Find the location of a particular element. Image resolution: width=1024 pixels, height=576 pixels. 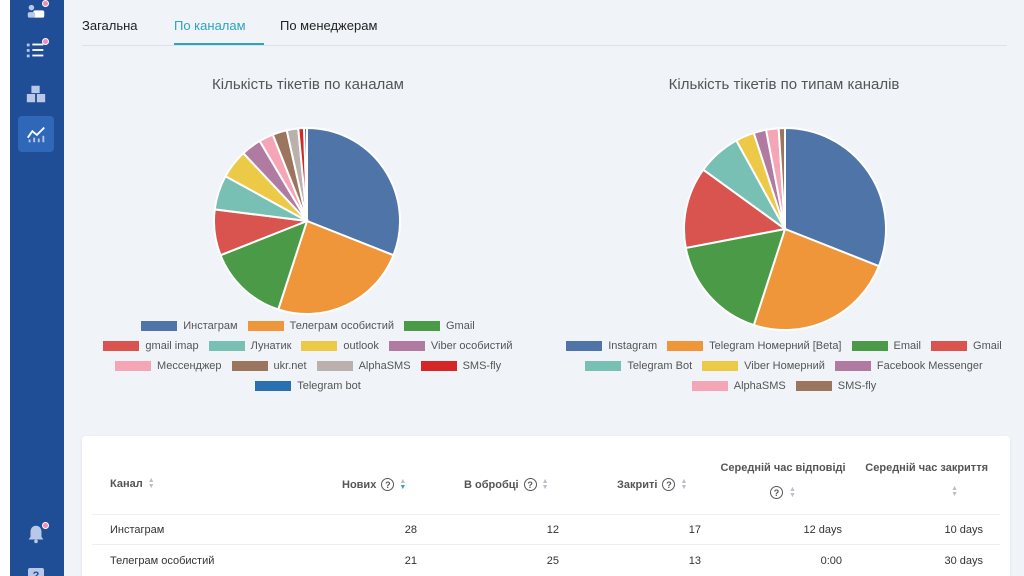

legend-item: Инстаграм is located at coordinates (189, 326).